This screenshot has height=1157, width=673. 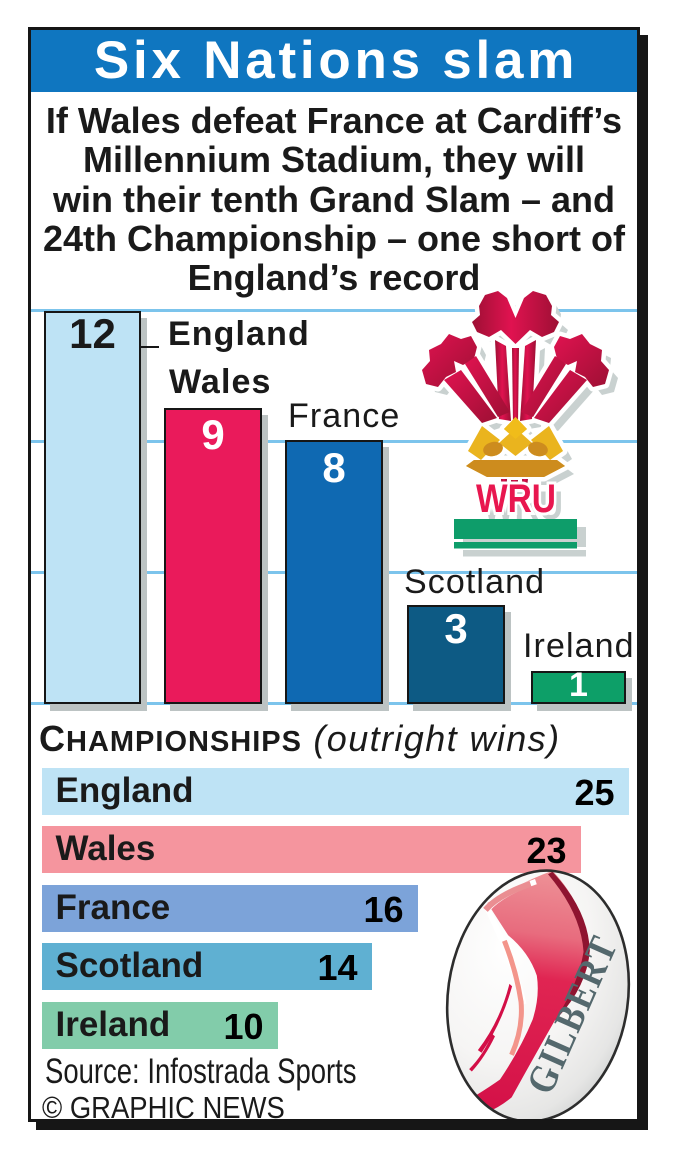 I want to click on svg-text: WRU, so click(x=516, y=499).